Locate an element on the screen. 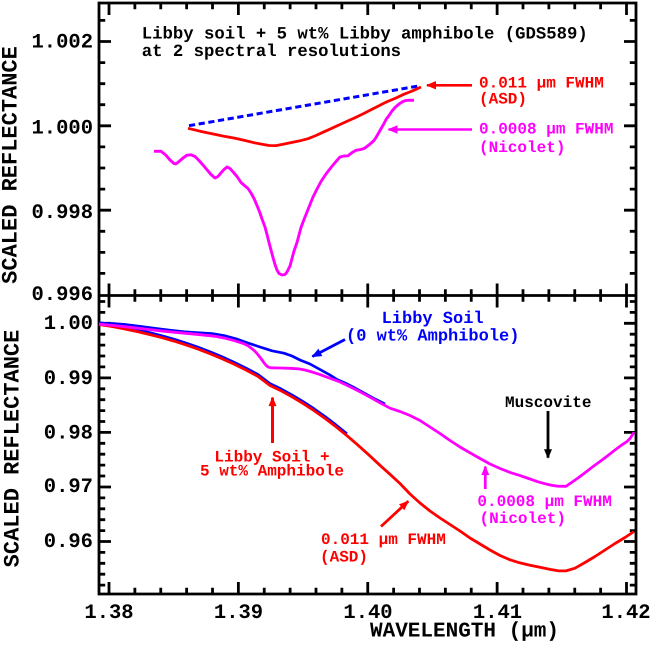 The image size is (654, 651). svg-text: 1.38 is located at coordinates (108, 613).